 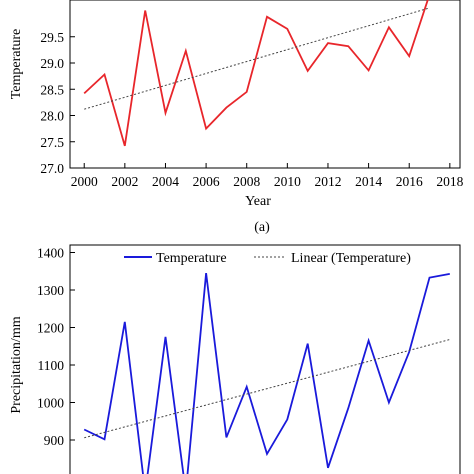 I want to click on y-axis-label: Temperature, so click(x=16, y=64).